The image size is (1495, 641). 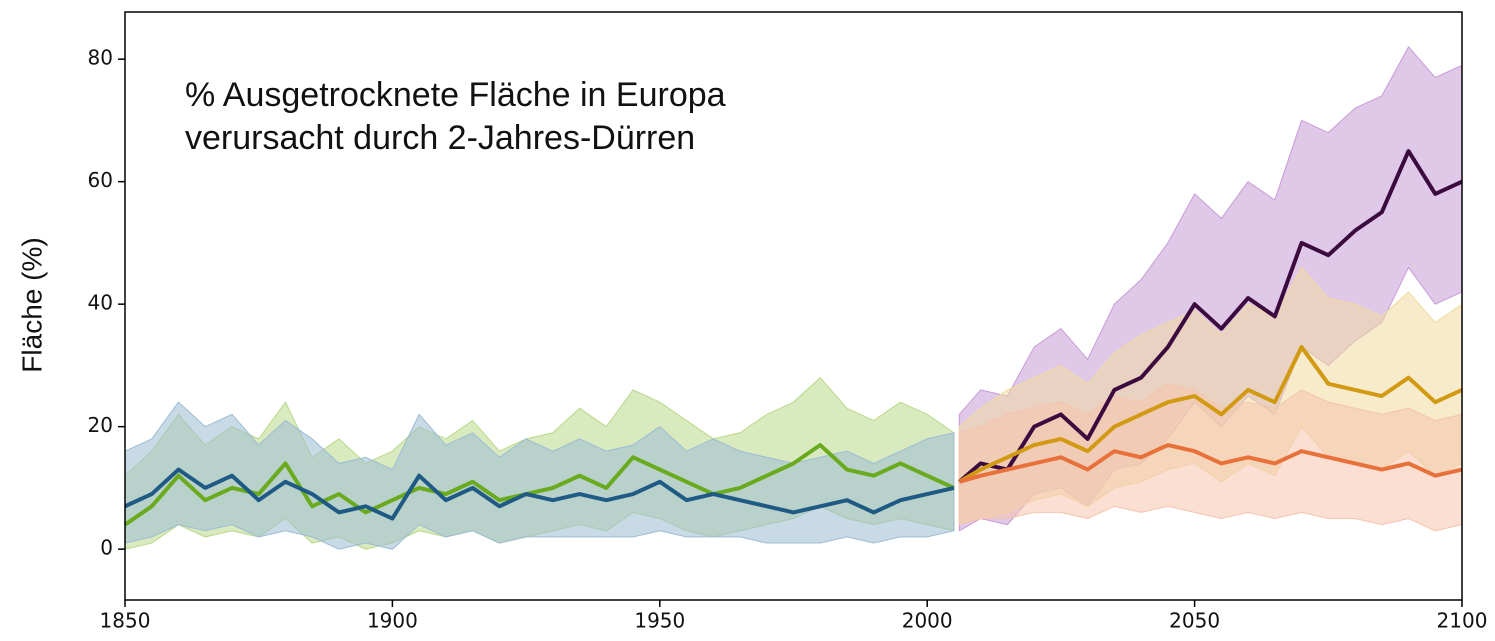 I want to click on x-tick-label: 2100, so click(x=1462, y=621).